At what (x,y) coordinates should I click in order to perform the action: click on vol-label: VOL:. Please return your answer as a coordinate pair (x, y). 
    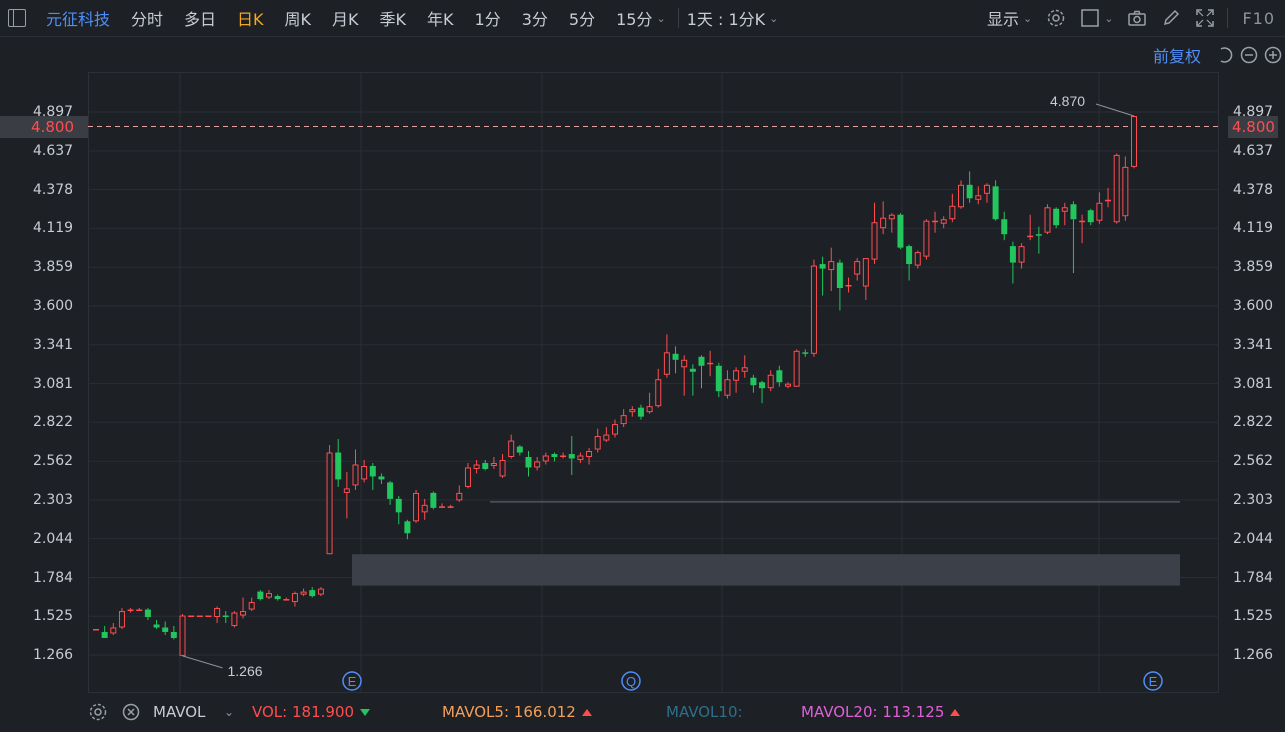
    Looking at the image, I should click on (270, 712).